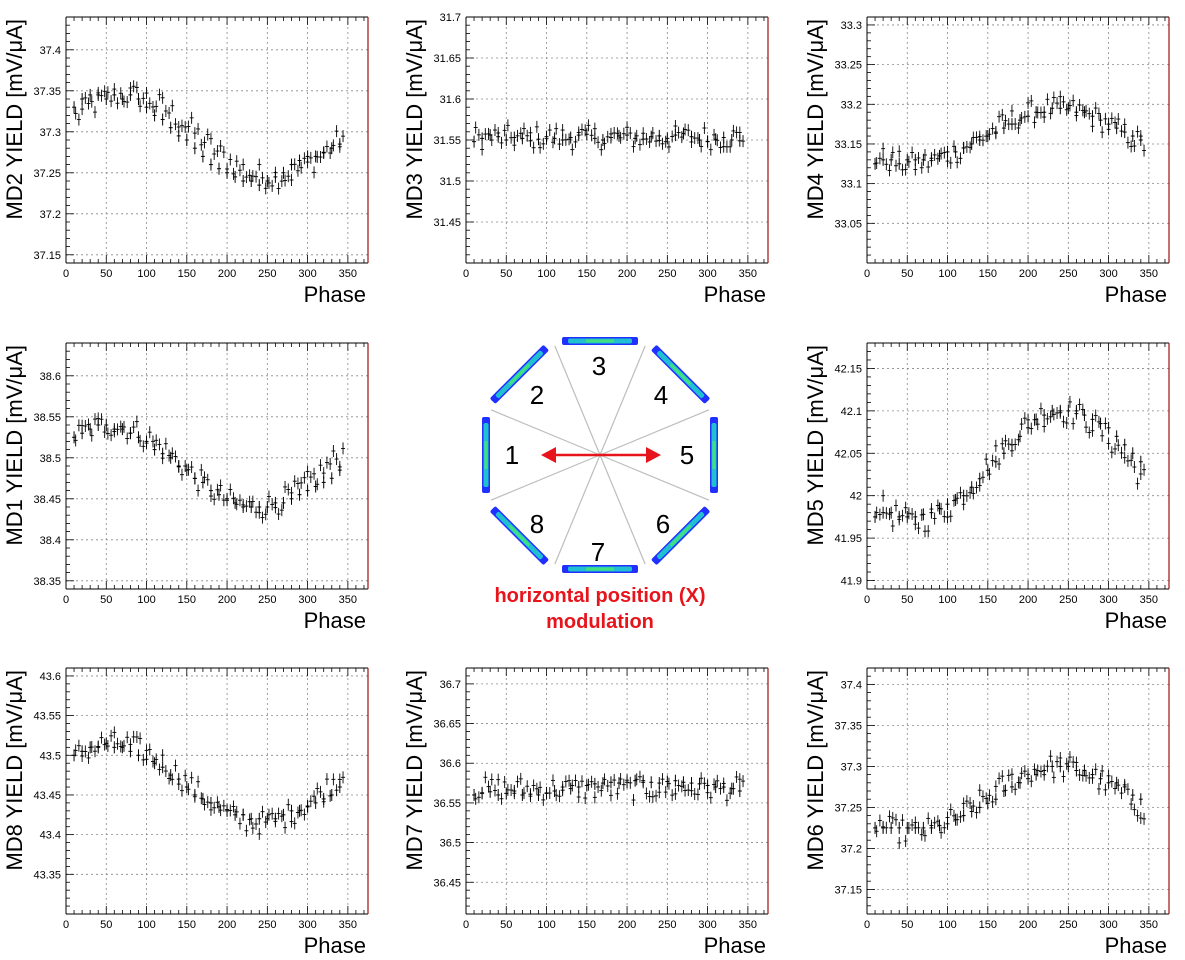  Describe the element at coordinates (851, 185) in the screenshot. I see `y-tick-label: 33.1` at that location.